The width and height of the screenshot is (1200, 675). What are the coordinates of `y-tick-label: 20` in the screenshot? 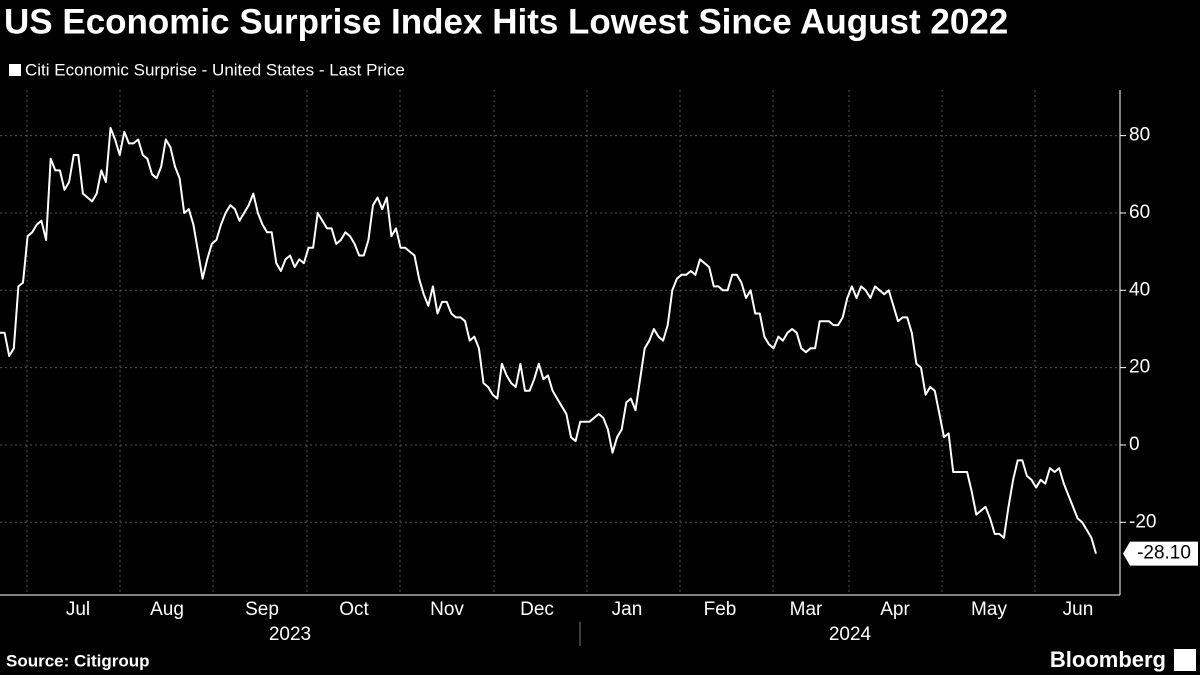 It's located at (1139, 367).